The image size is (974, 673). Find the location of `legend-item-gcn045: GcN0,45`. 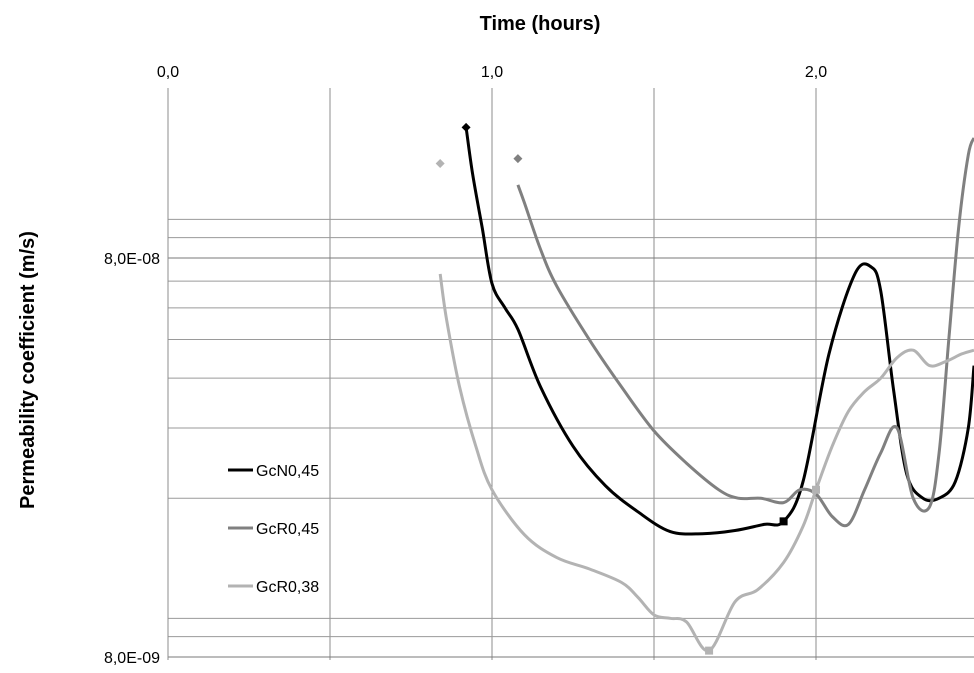

legend-item-gcn045: GcN0,45 is located at coordinates (273, 471).